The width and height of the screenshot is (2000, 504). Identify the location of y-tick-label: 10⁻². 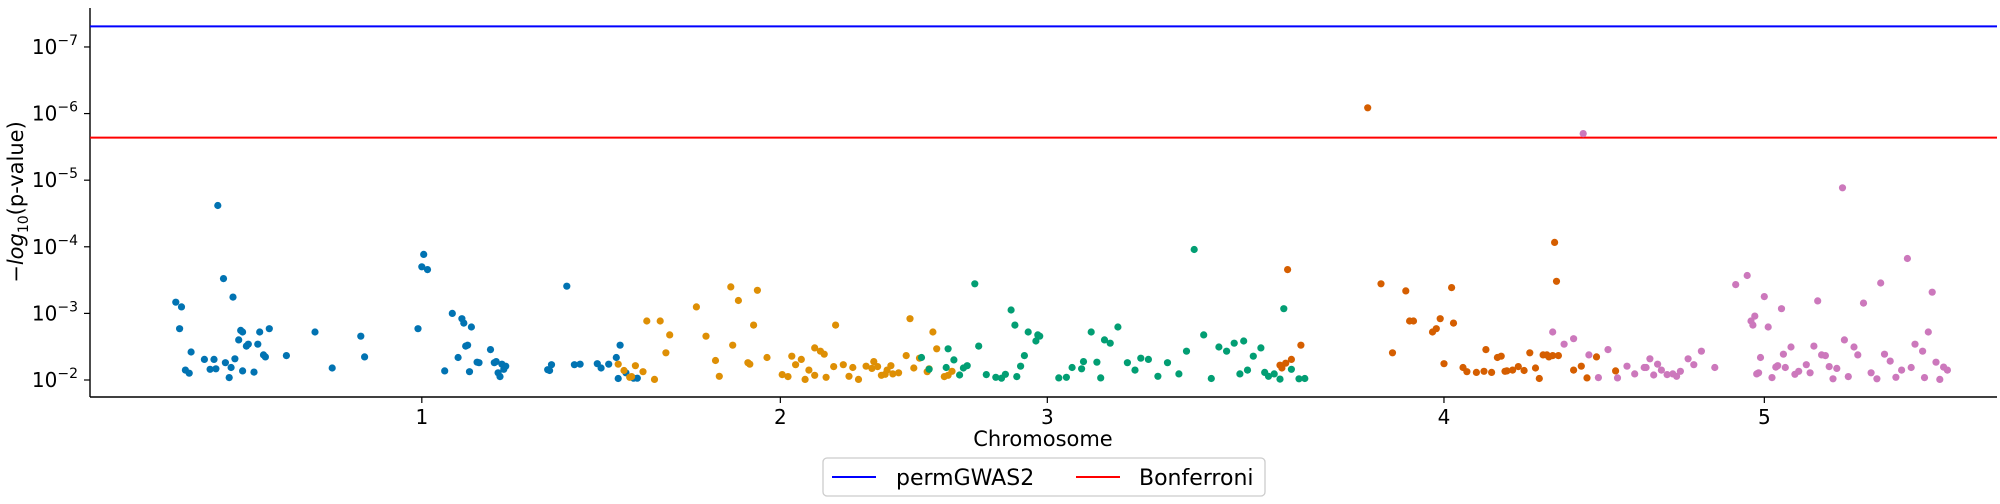
(55, 379).